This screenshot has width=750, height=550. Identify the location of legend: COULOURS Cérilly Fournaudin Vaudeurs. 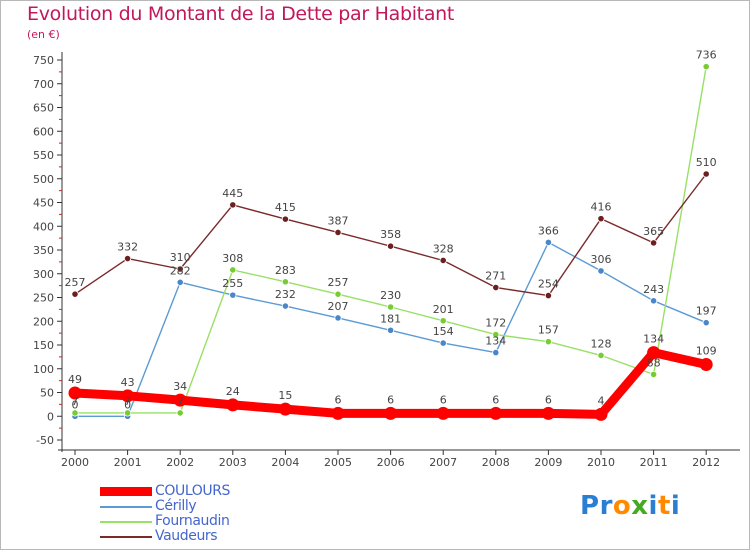
(230, 514).